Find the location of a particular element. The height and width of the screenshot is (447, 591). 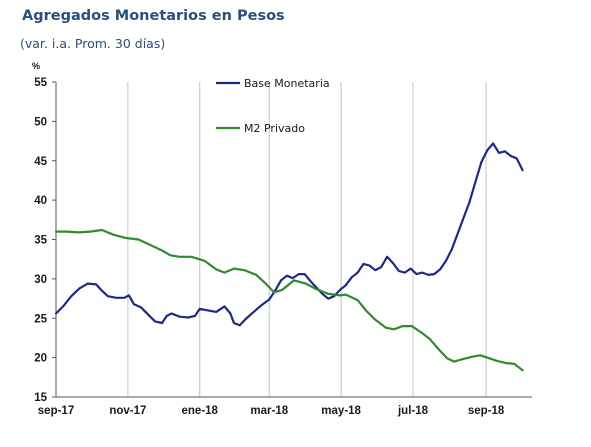

y-tick-label: 40 is located at coordinates (40, 201).